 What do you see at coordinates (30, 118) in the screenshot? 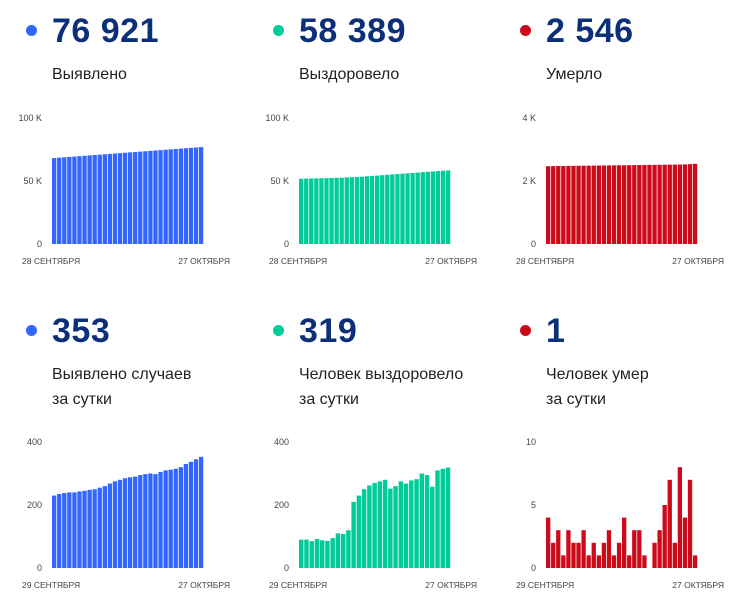
I see `y-tick-label: 100 K` at bounding box center [30, 118].